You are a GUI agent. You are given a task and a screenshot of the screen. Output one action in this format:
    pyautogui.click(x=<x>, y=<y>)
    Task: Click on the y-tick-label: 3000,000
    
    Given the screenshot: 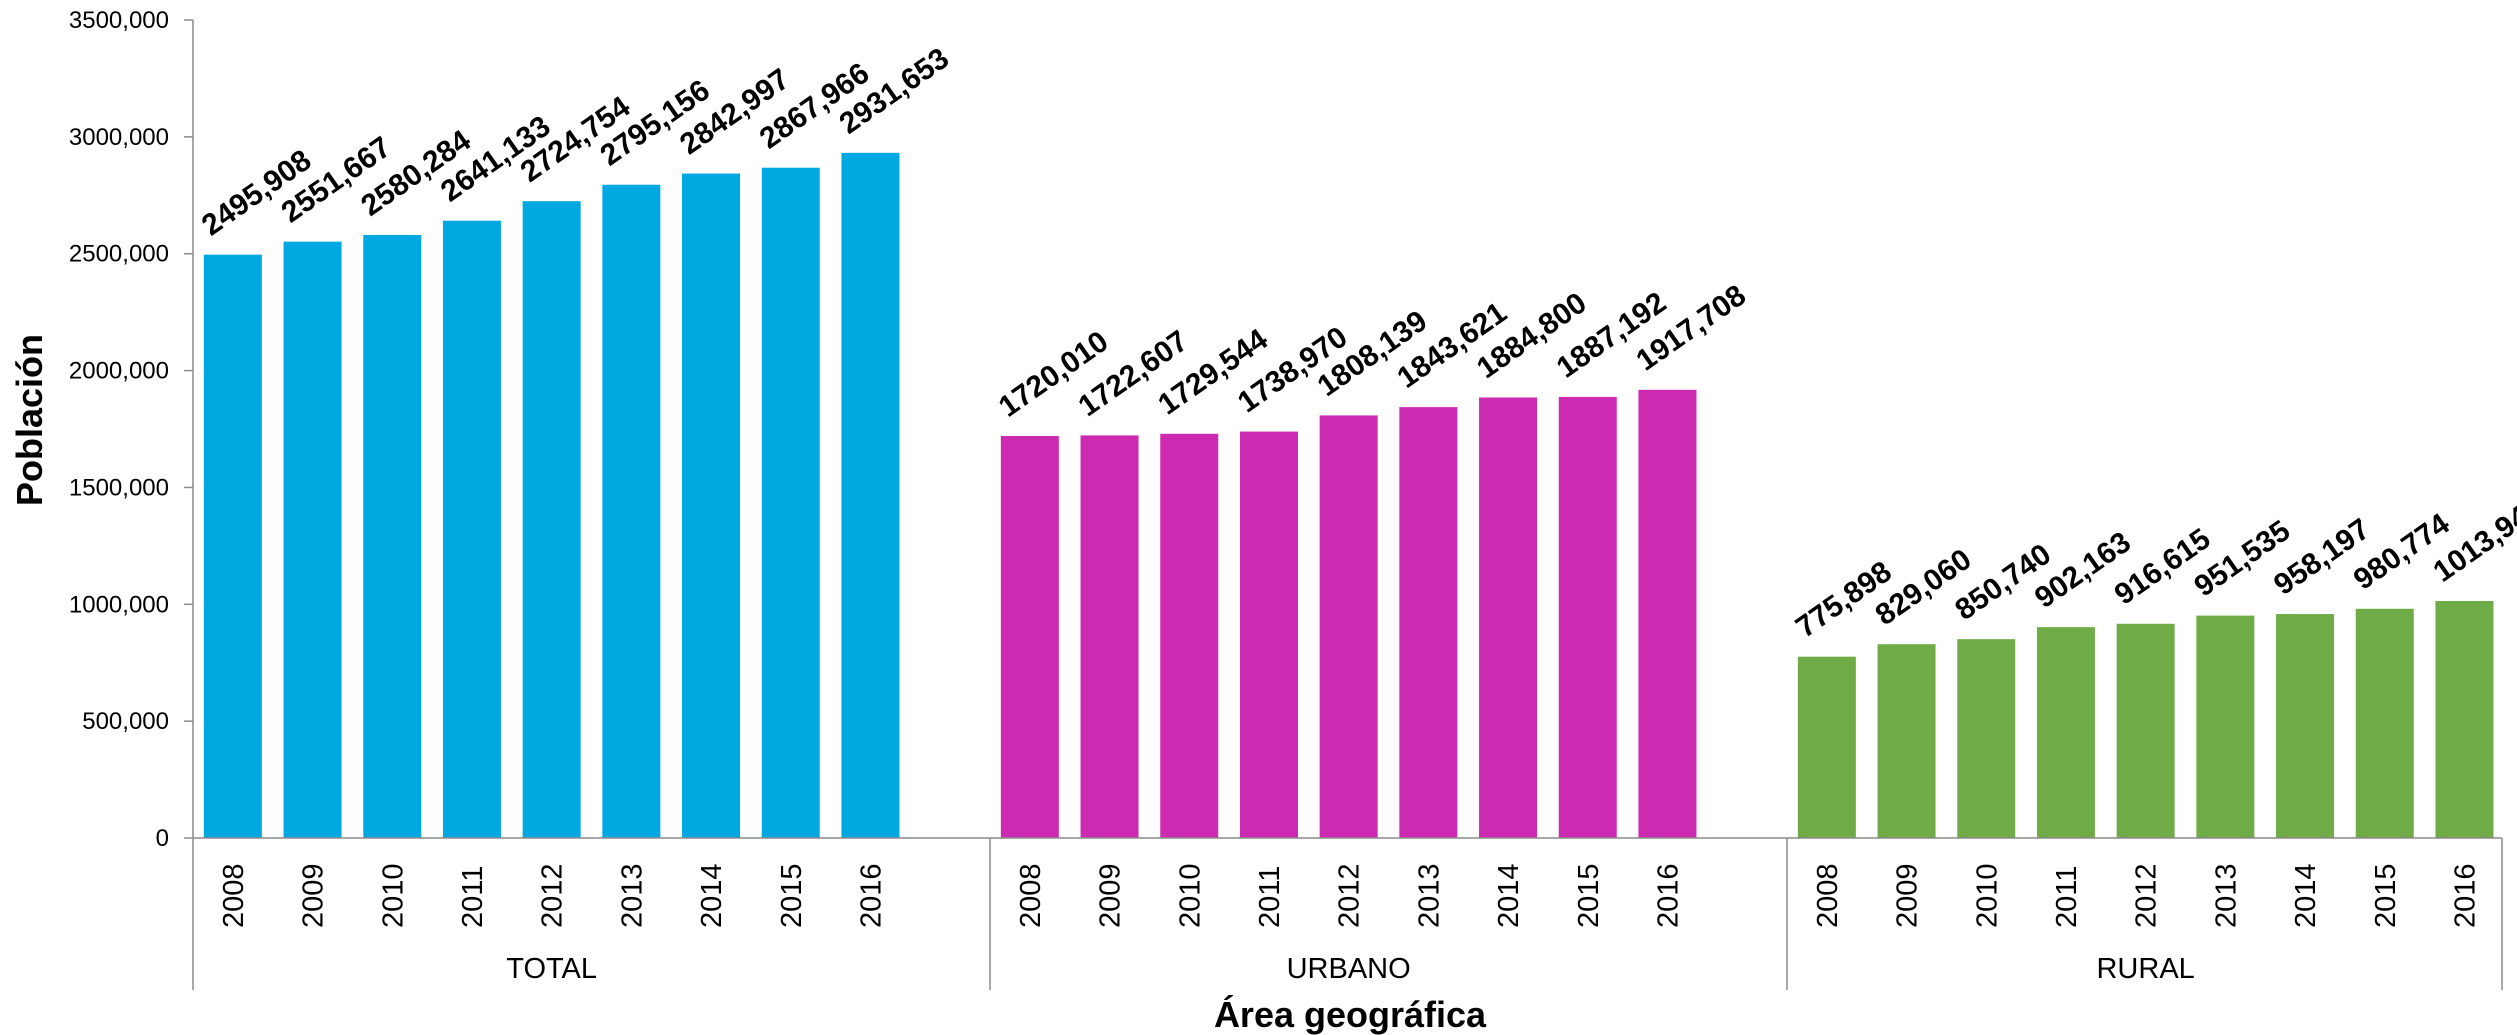 What is the action you would take?
    pyautogui.click(x=119, y=137)
    